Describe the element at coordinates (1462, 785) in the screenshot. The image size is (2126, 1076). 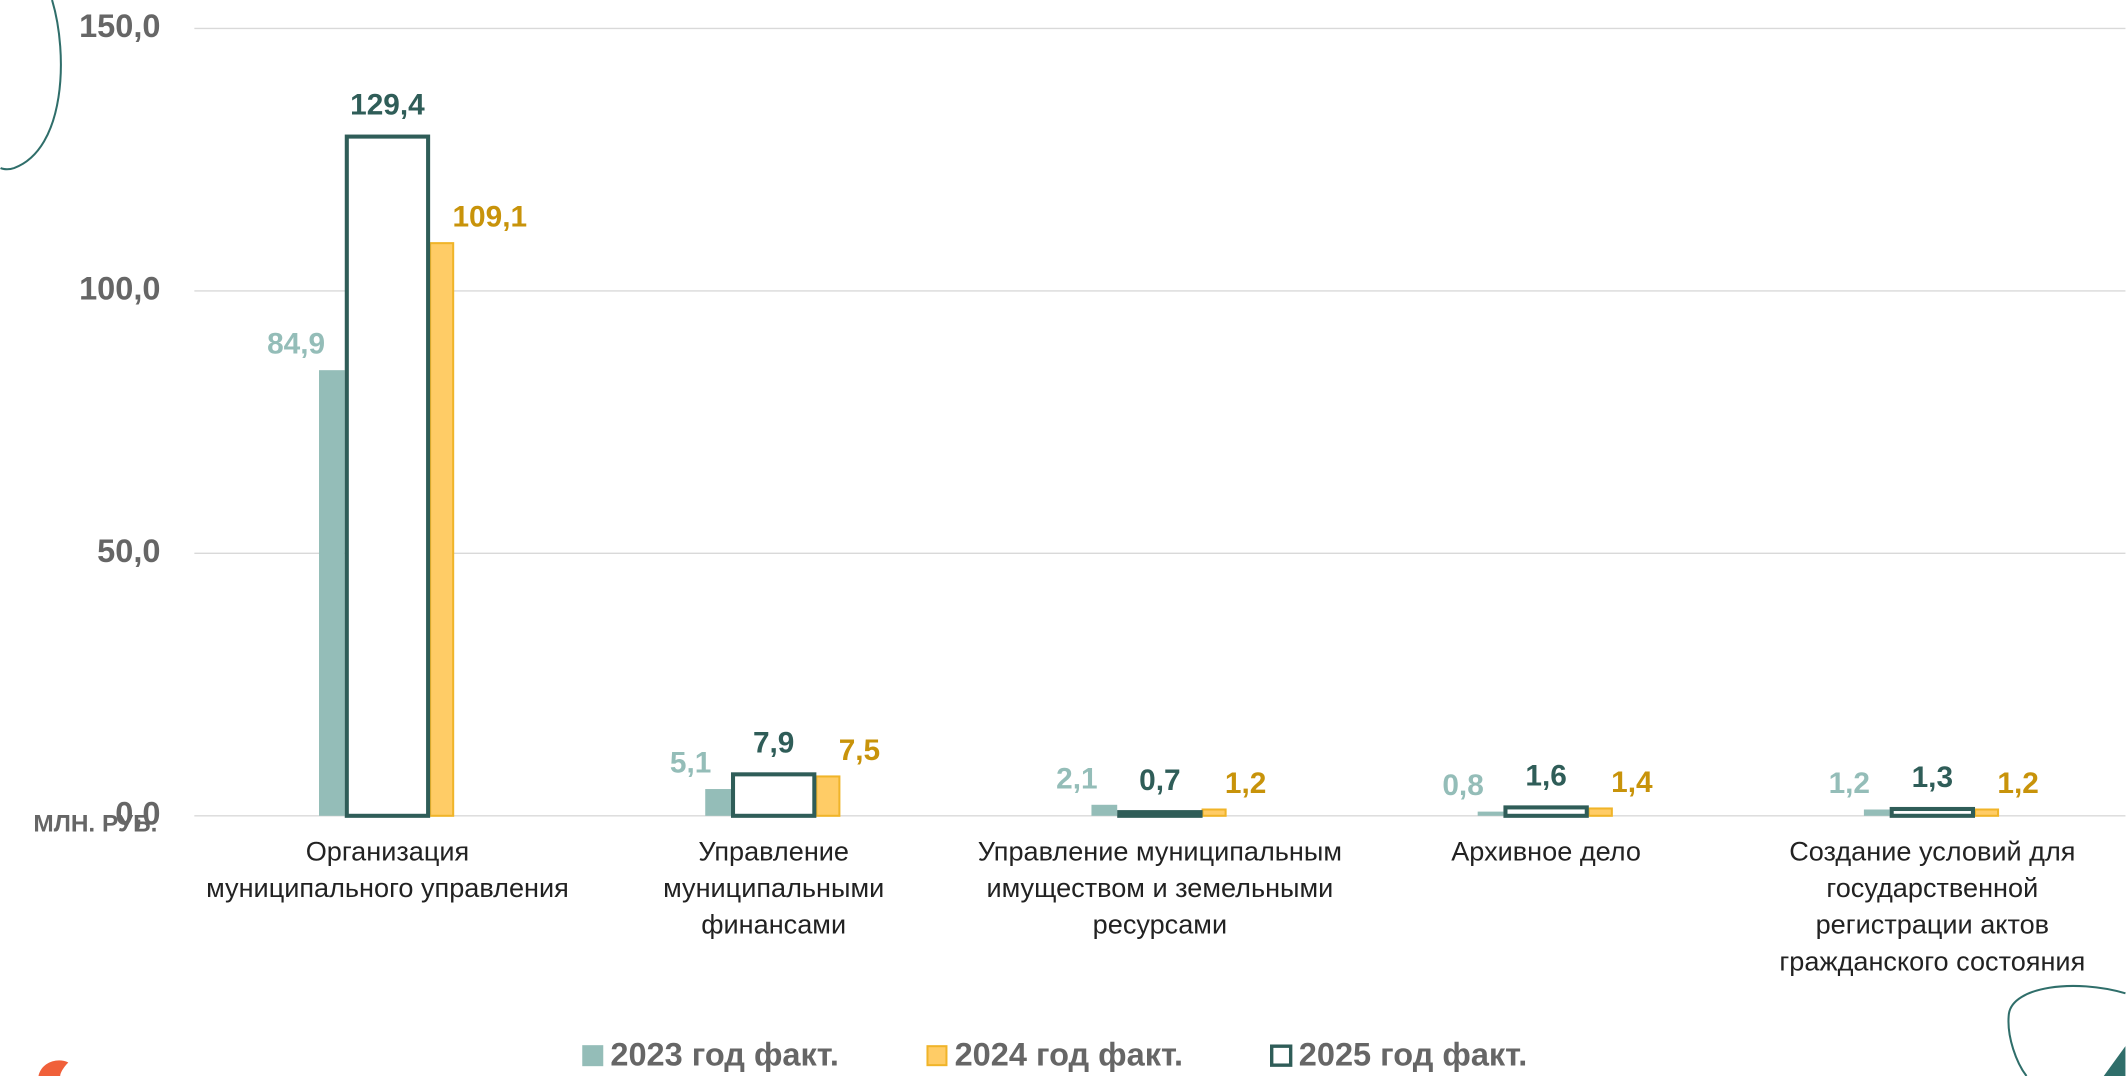
I see `data-label: 0,8` at that location.